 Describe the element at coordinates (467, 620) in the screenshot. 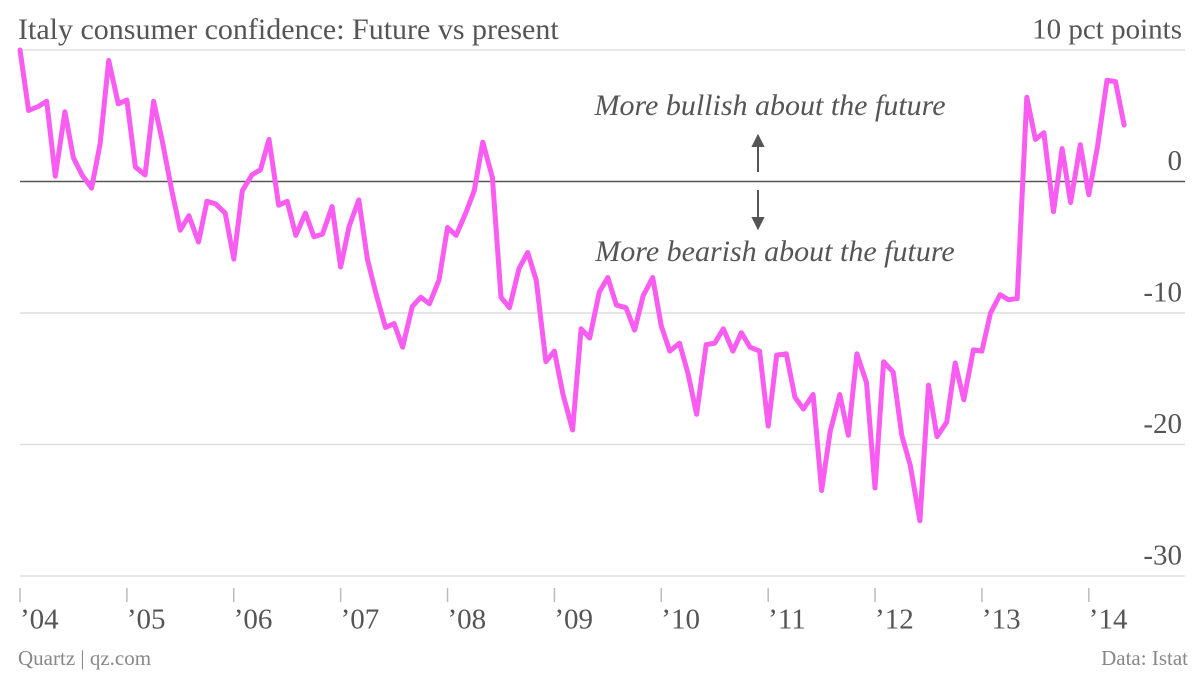

I see `x-tick-label: ’08` at that location.